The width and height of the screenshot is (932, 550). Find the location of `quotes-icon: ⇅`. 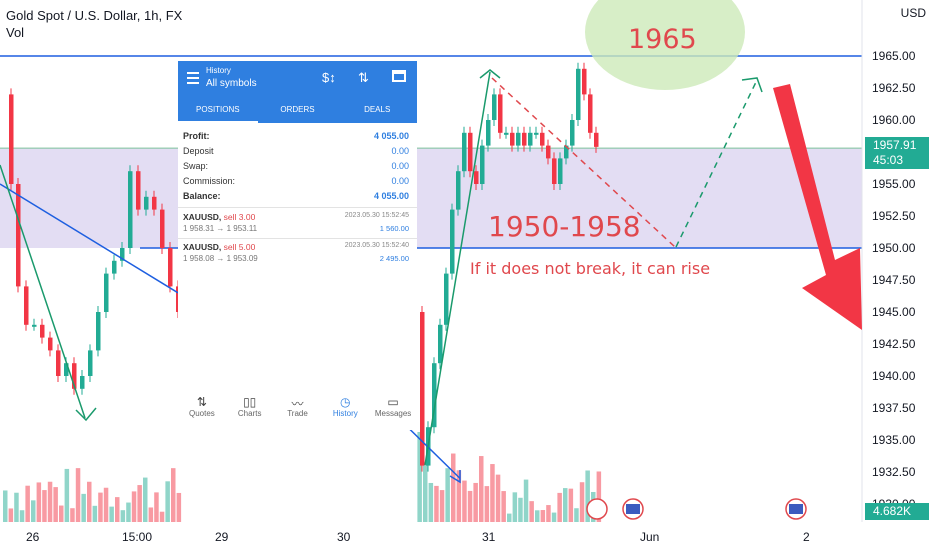

quotes-icon: ⇅ is located at coordinates (201, 402).